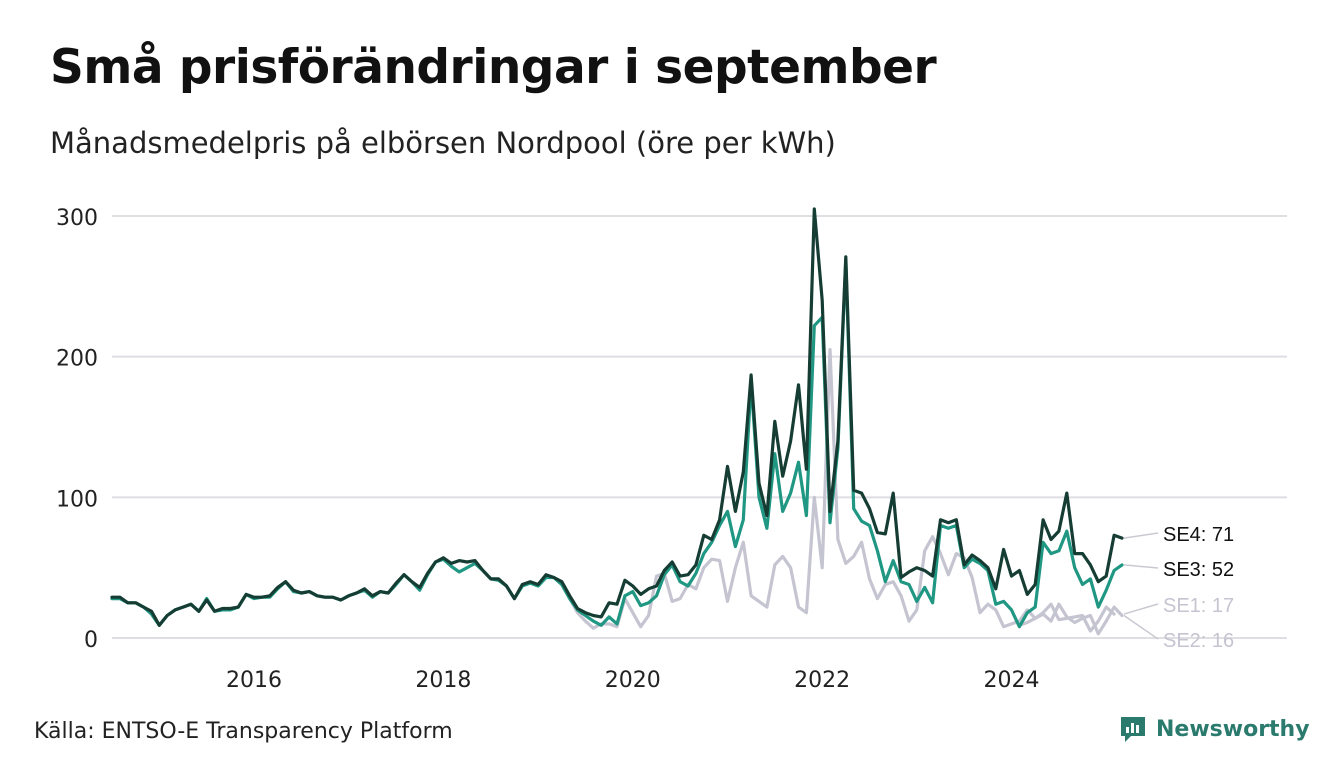  What do you see at coordinates (633, 680) in the screenshot?
I see `x-tick-label-2020: 2020` at bounding box center [633, 680].